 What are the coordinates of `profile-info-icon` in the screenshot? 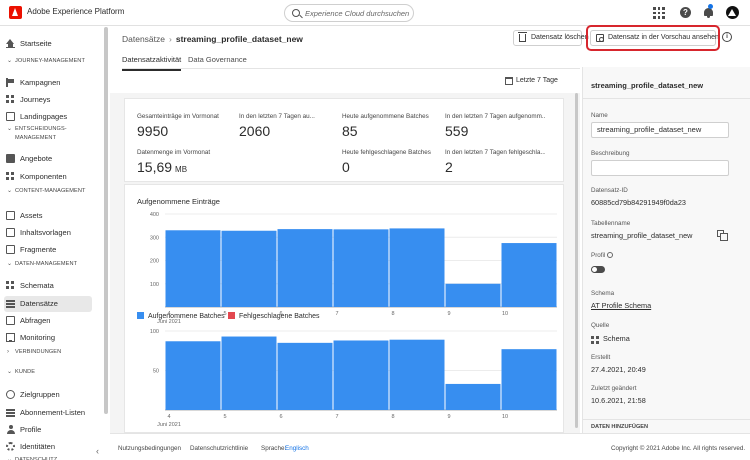 It's located at (610, 255).